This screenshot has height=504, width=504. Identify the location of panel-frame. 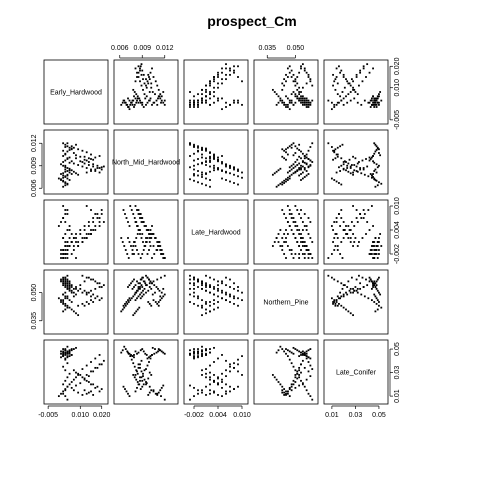
(76, 232).